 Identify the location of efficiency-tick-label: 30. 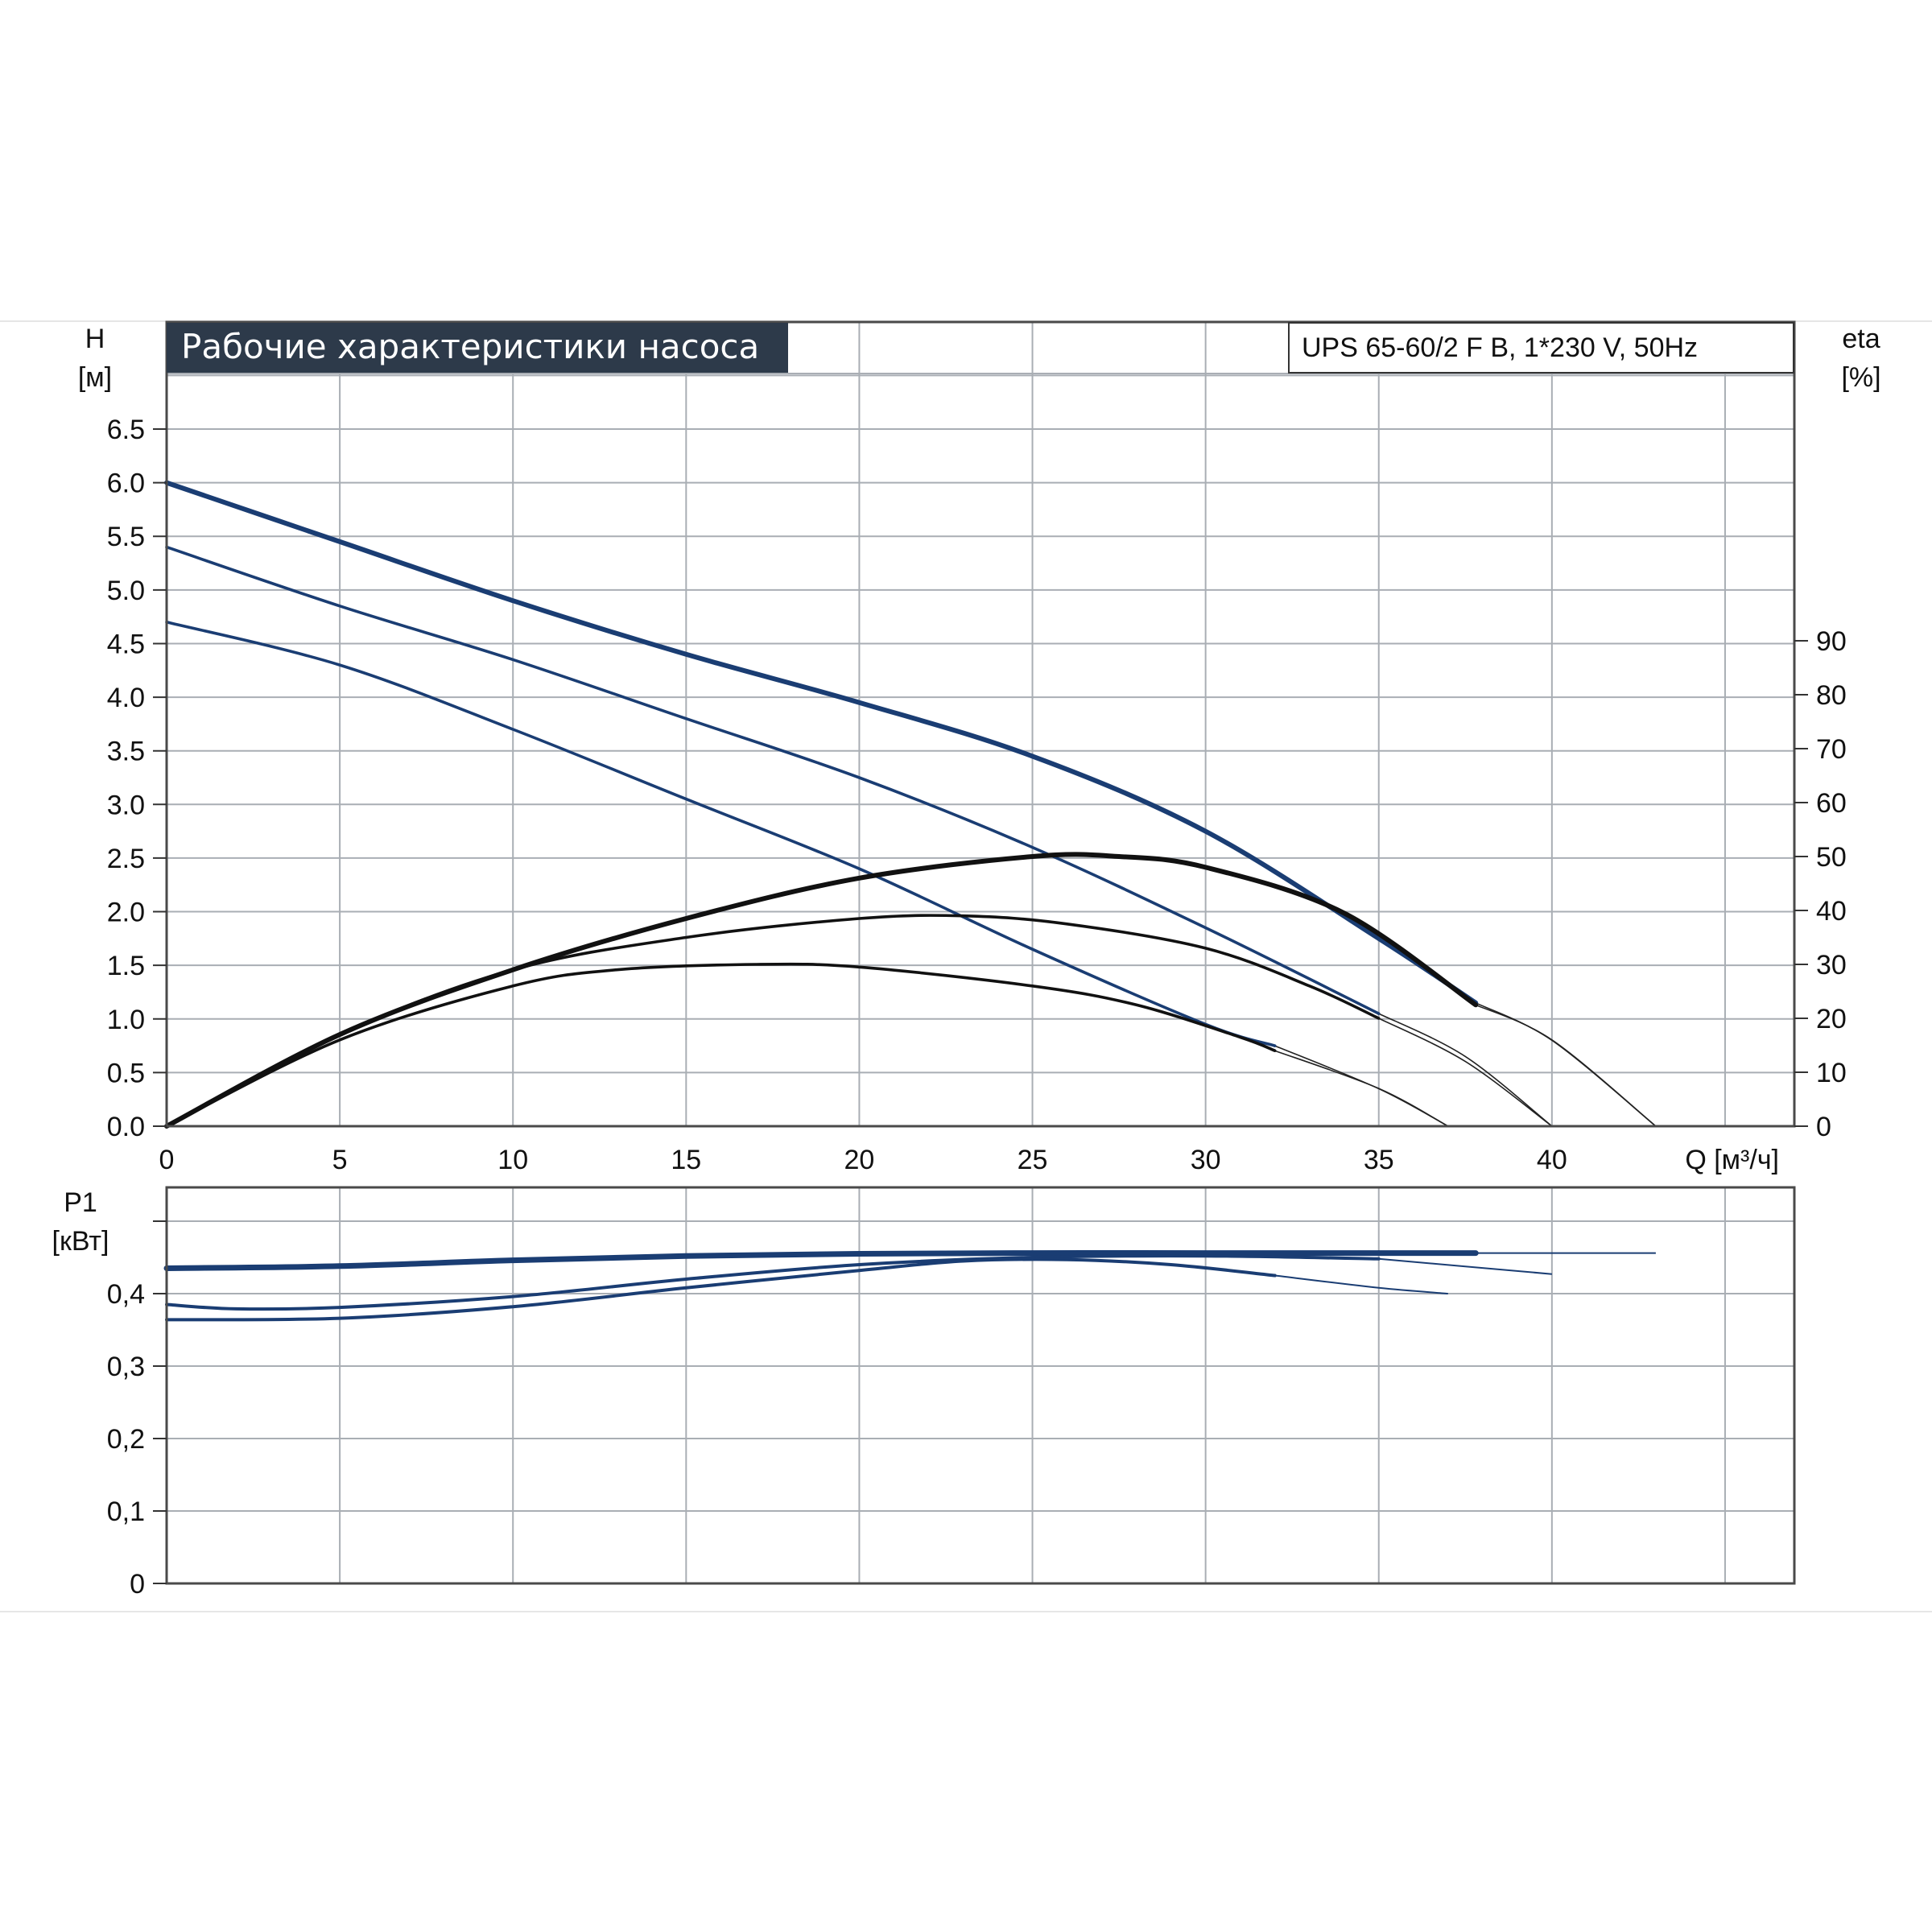
(1831, 965).